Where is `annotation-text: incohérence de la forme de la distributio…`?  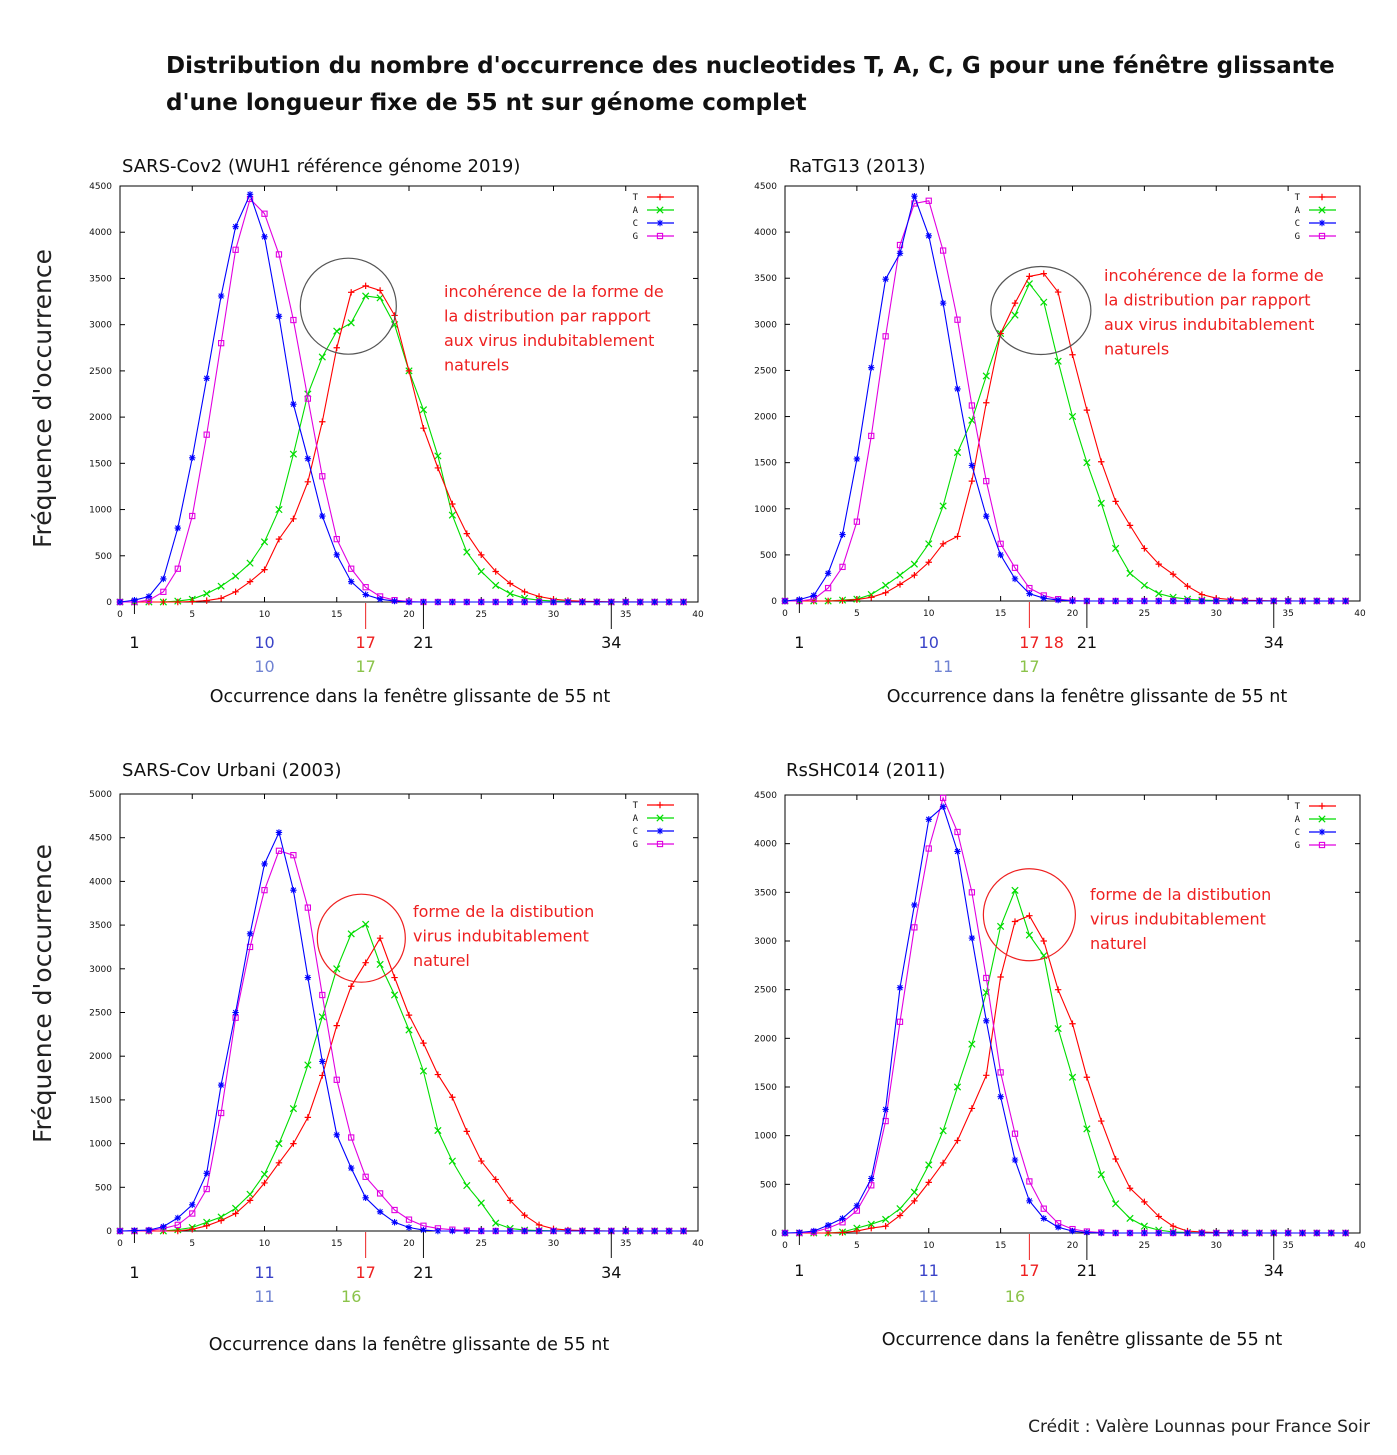 annotation-text: incohérence de la forme de la distributio… is located at coordinates (1214, 312).